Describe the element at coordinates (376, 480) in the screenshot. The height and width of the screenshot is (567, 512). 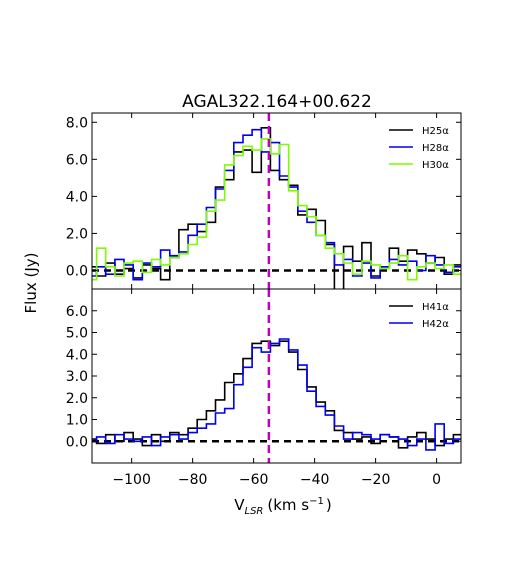
I see `x-tick-label: −20` at that location.